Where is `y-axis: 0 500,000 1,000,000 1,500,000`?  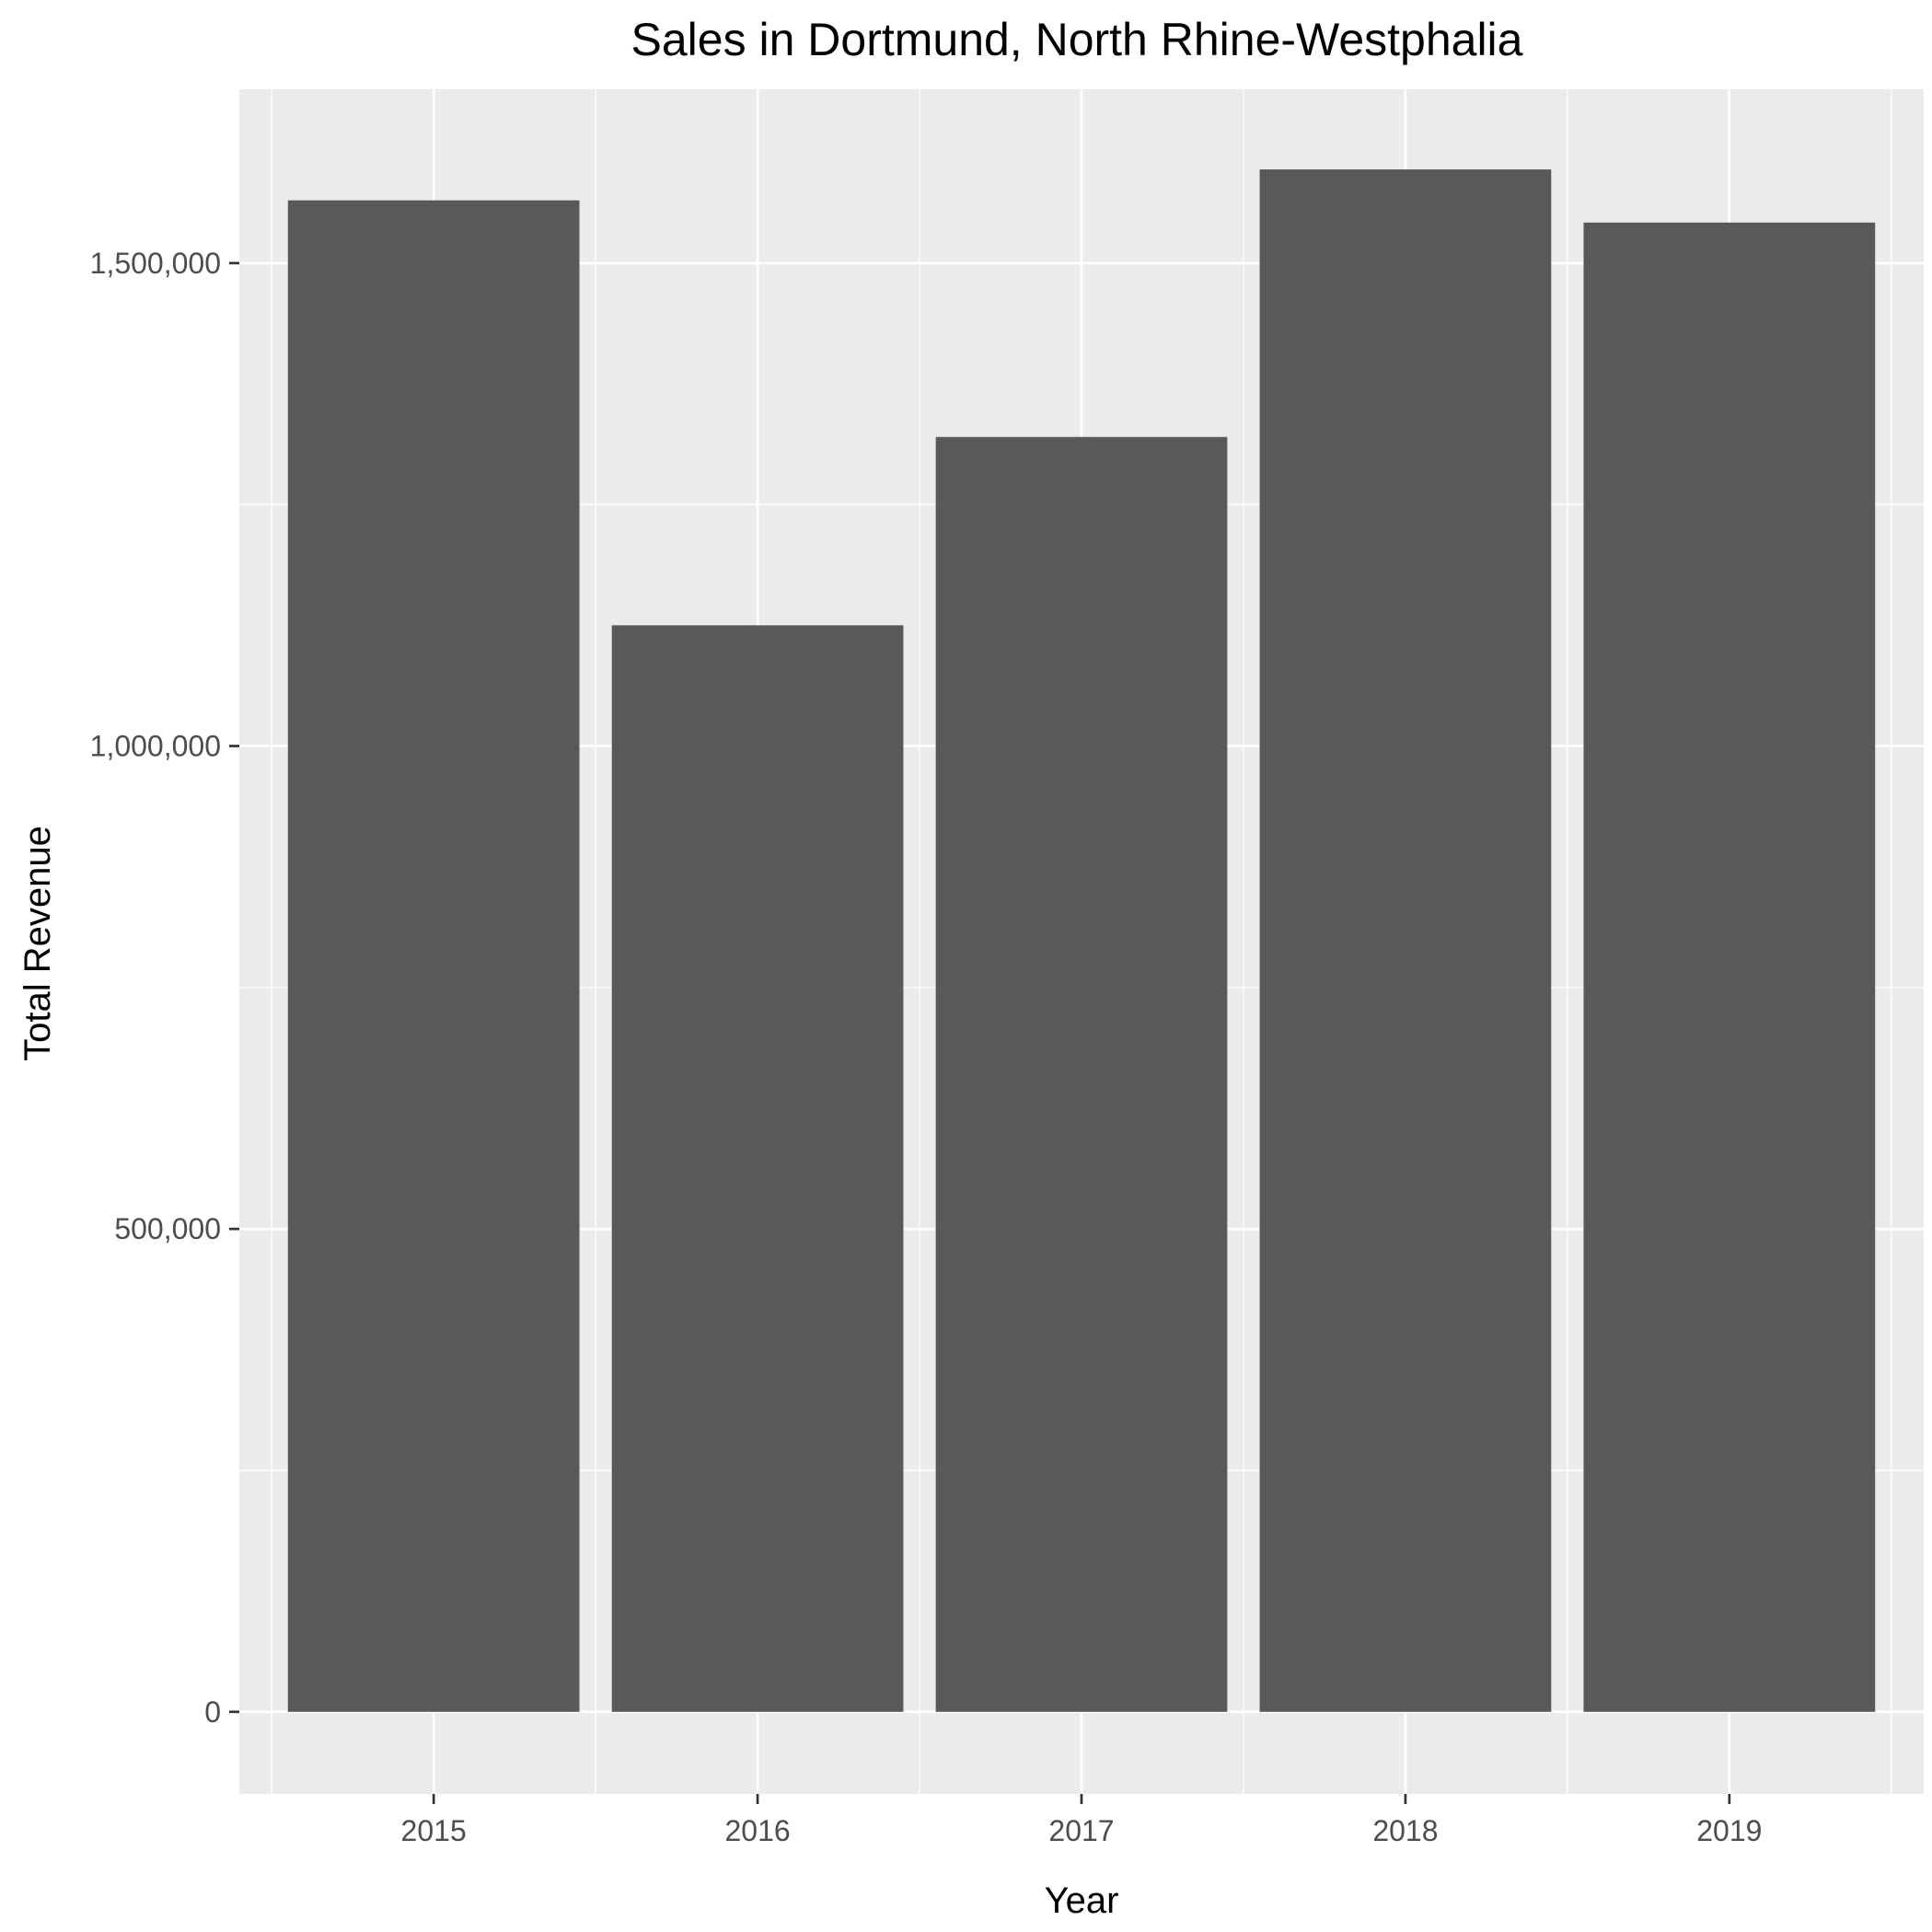
y-axis: 0 500,000 1,000,000 1,500,000 is located at coordinates (165, 988).